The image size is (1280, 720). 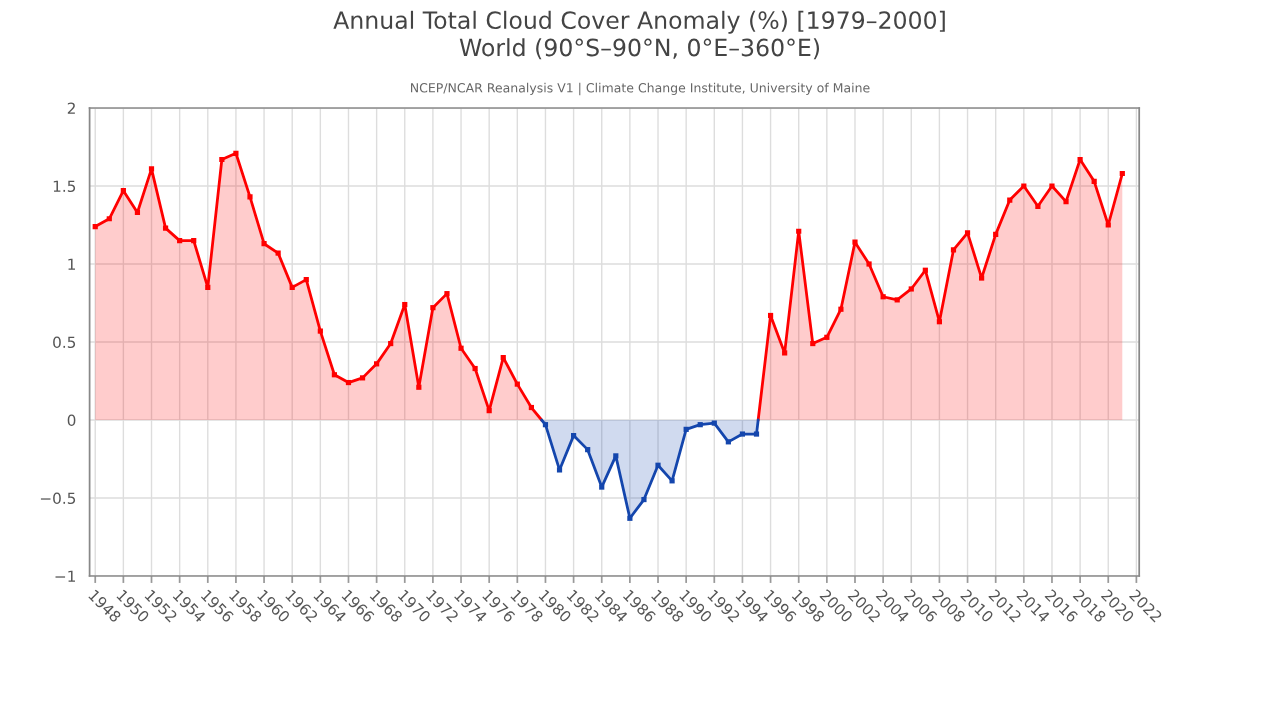 I want to click on y-tick-label: 0, so click(x=71, y=420).